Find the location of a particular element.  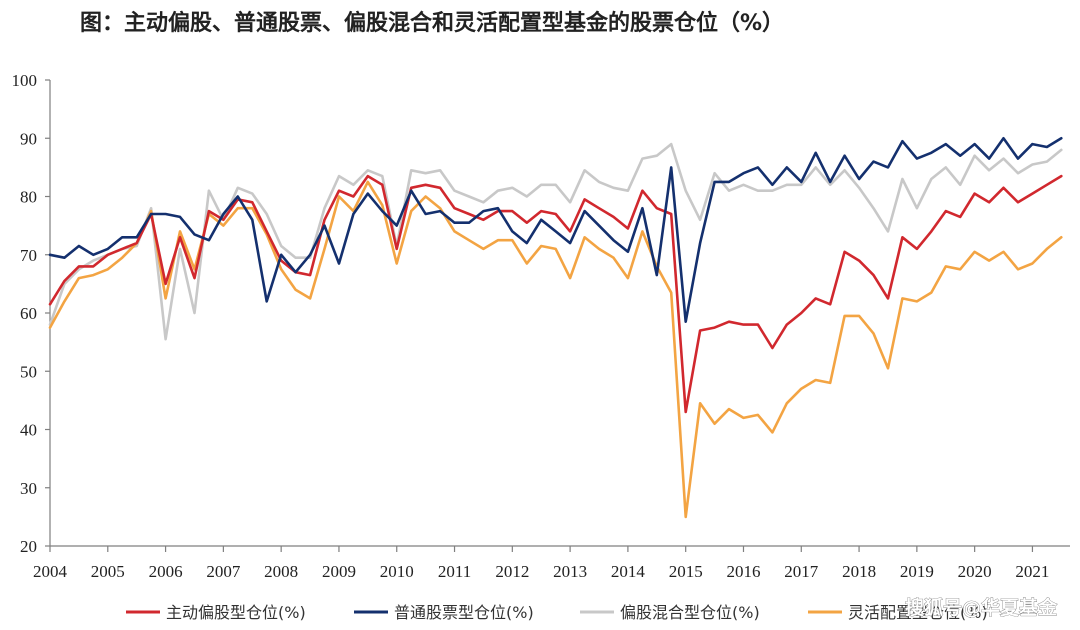

x-tick-label: 2012 is located at coordinates (512, 571).